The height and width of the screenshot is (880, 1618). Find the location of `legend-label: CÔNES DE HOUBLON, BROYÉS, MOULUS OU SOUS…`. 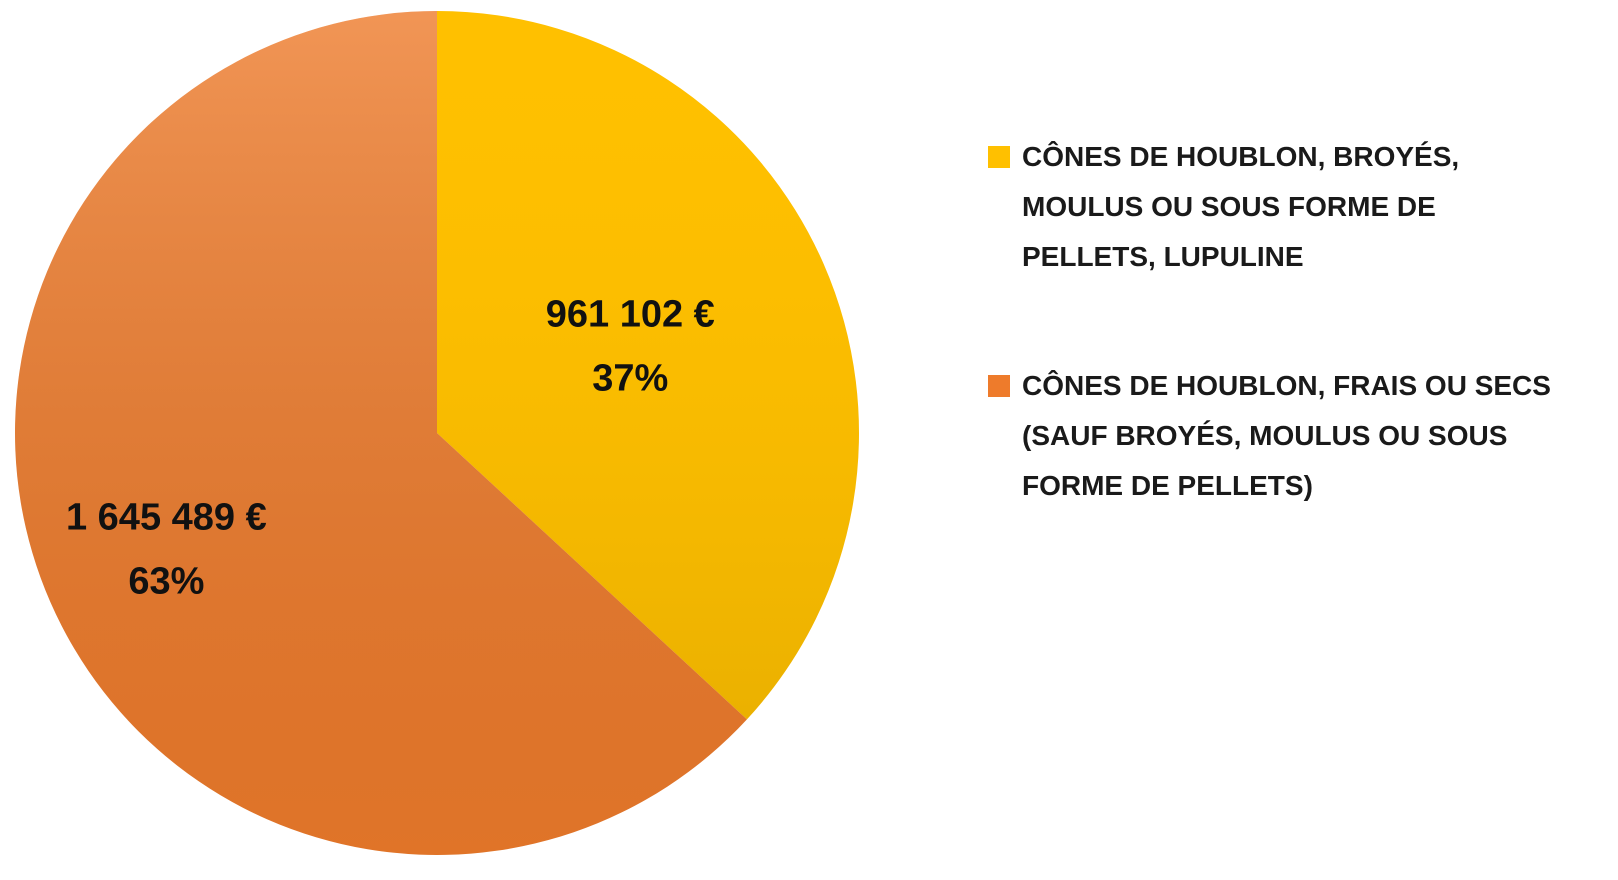

legend-label: CÔNES DE HOUBLON, BROYÉS, MOULUS OU SOUS… is located at coordinates (1241, 206).